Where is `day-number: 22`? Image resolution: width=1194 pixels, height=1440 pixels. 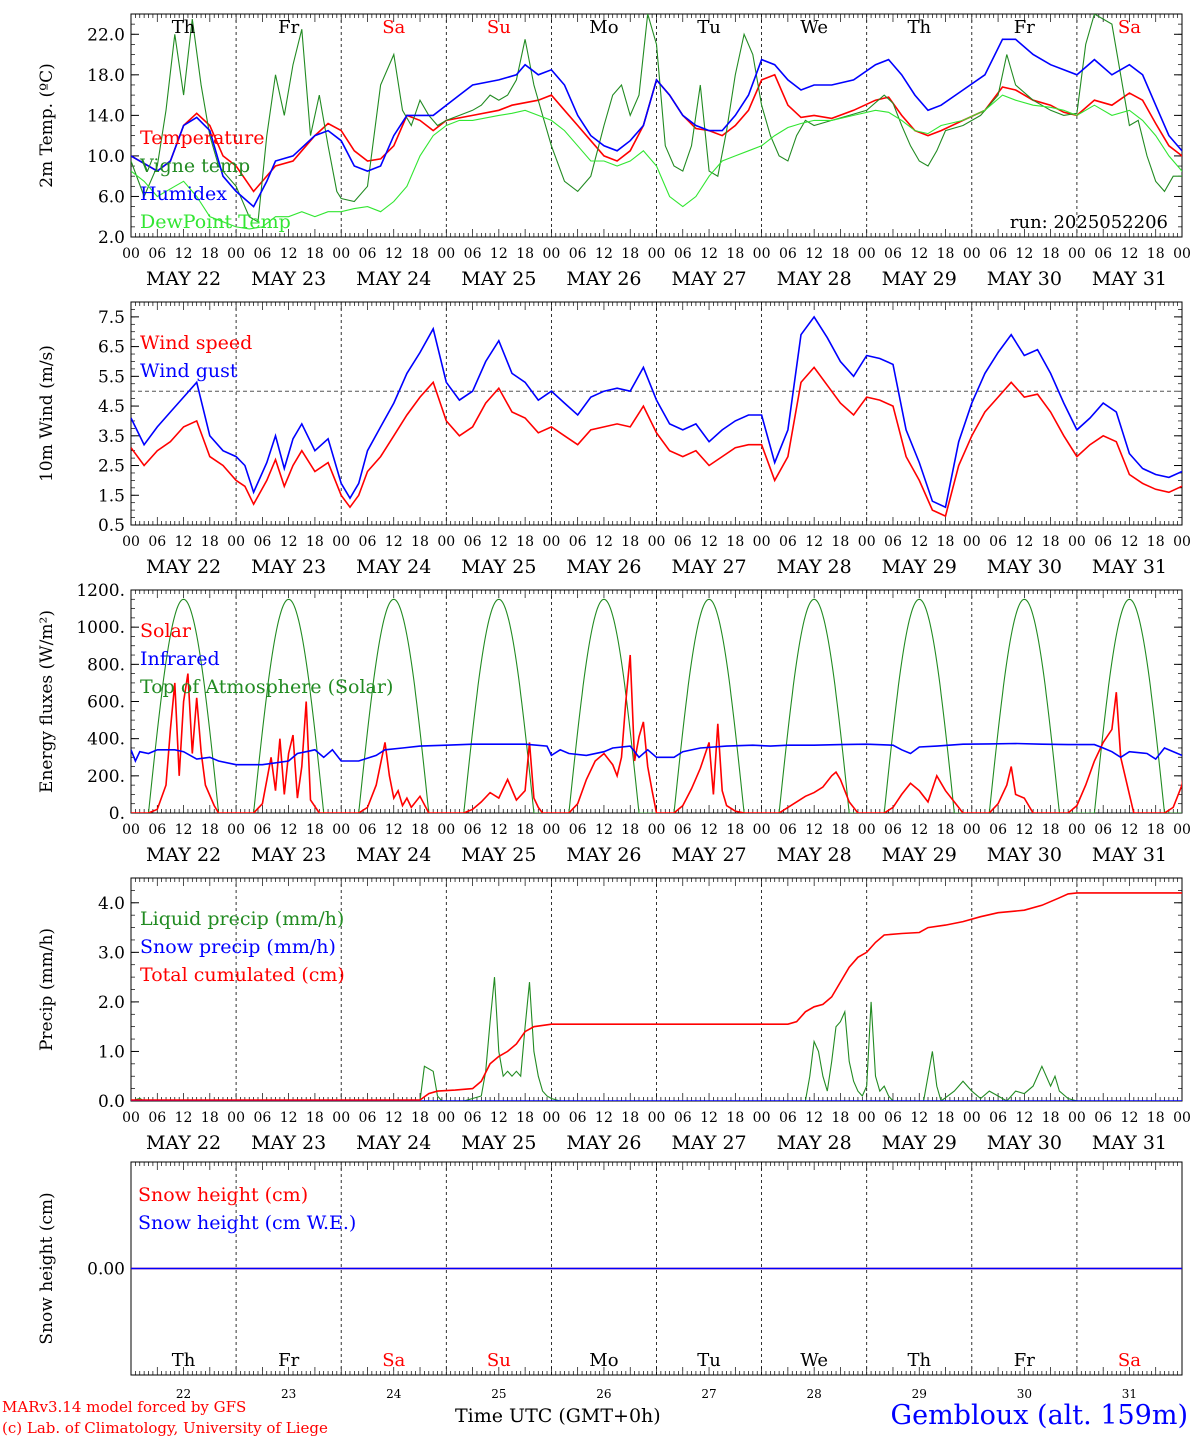 day-number: 22 is located at coordinates (183, 1394).